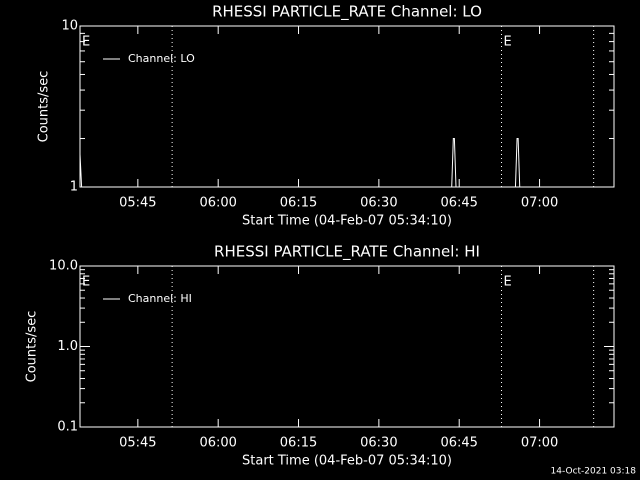  Describe the element at coordinates (67, 427) in the screenshot. I see `y-tick-label: 0.1` at that location.